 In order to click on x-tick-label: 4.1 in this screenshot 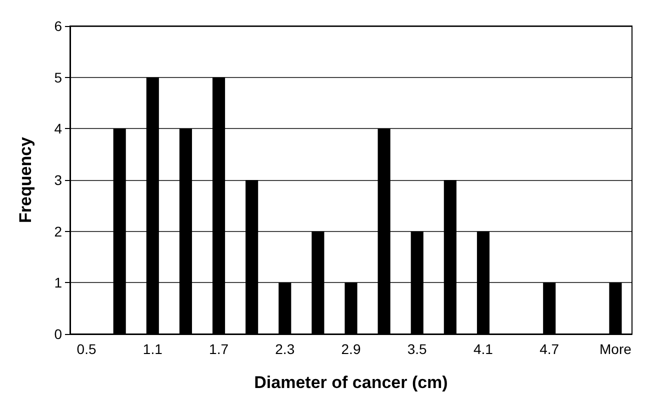, I will do `click(484, 349)`.